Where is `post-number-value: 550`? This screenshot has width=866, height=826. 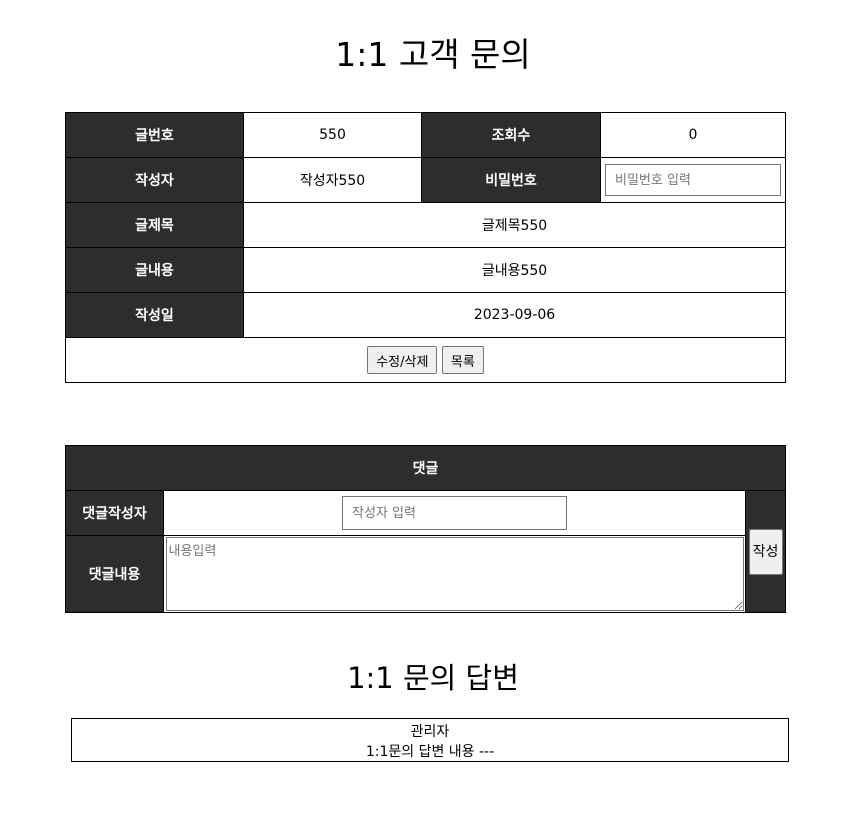
post-number-value: 550 is located at coordinates (332, 135).